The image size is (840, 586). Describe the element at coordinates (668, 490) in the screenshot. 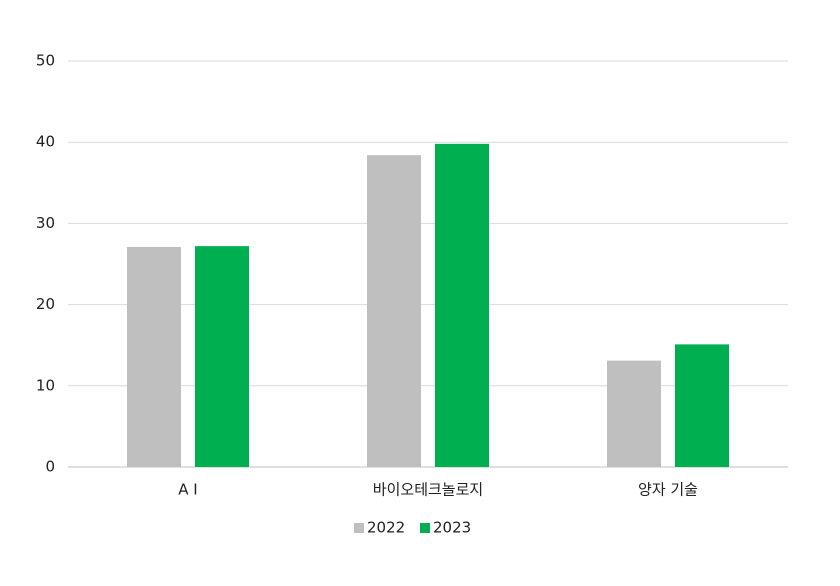

I see `x-tick-label: 양자 기술` at that location.